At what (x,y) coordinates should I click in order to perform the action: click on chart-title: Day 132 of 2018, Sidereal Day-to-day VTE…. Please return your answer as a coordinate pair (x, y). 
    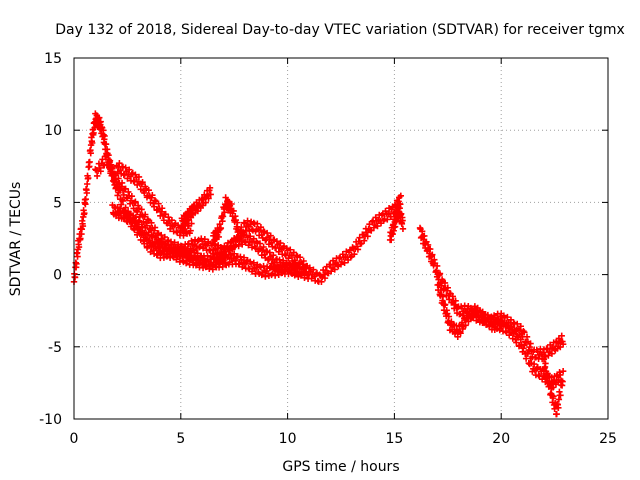
    Looking at the image, I should click on (340, 30).